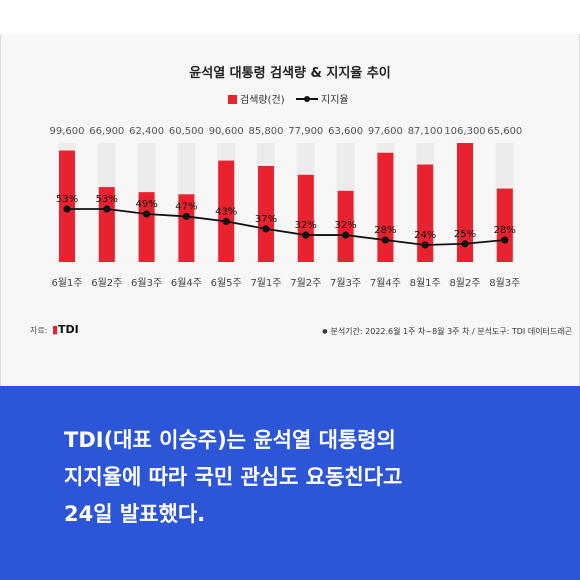  I want to click on tdi-logo: ▮TDI, so click(65, 329).